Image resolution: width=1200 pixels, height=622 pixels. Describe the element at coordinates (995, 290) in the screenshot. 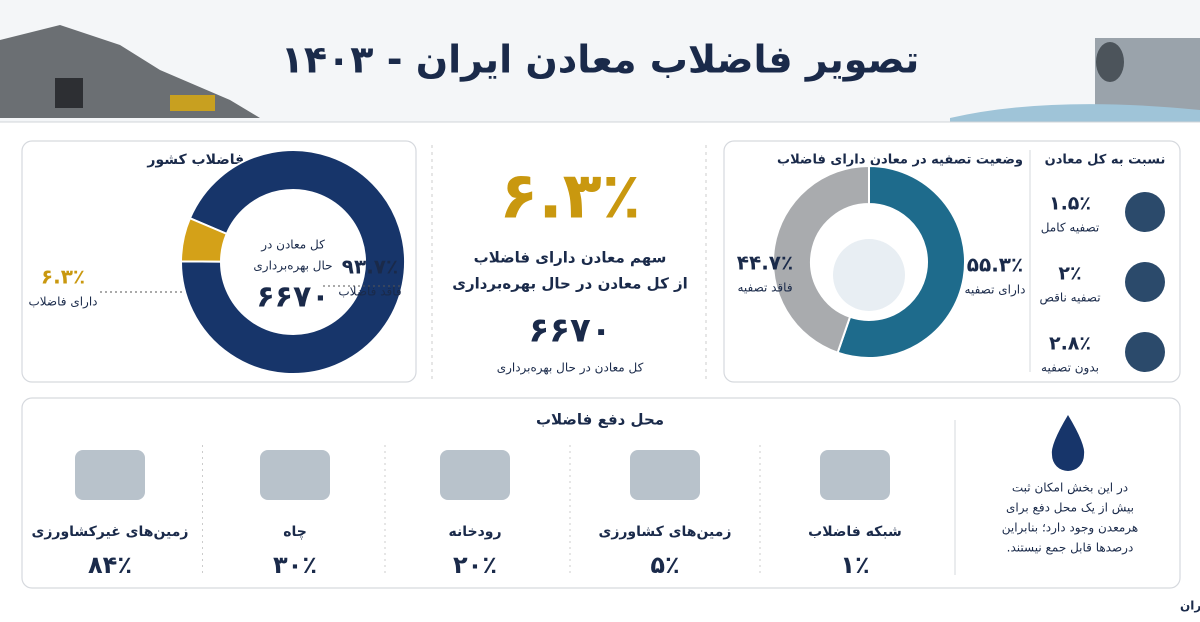

I see `category-label: دارای تصفیه` at that location.